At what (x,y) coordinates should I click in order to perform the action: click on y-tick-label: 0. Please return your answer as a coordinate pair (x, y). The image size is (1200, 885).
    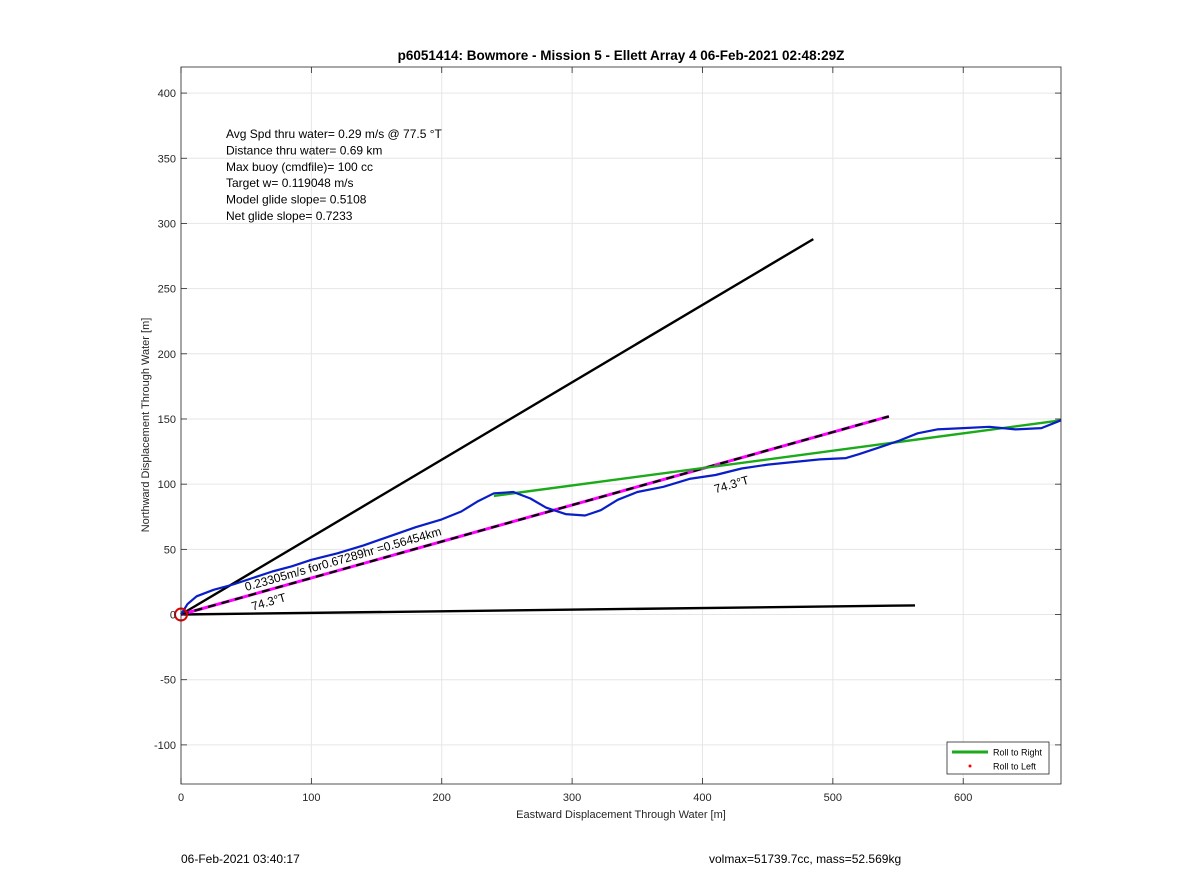
    Looking at the image, I should click on (173, 616).